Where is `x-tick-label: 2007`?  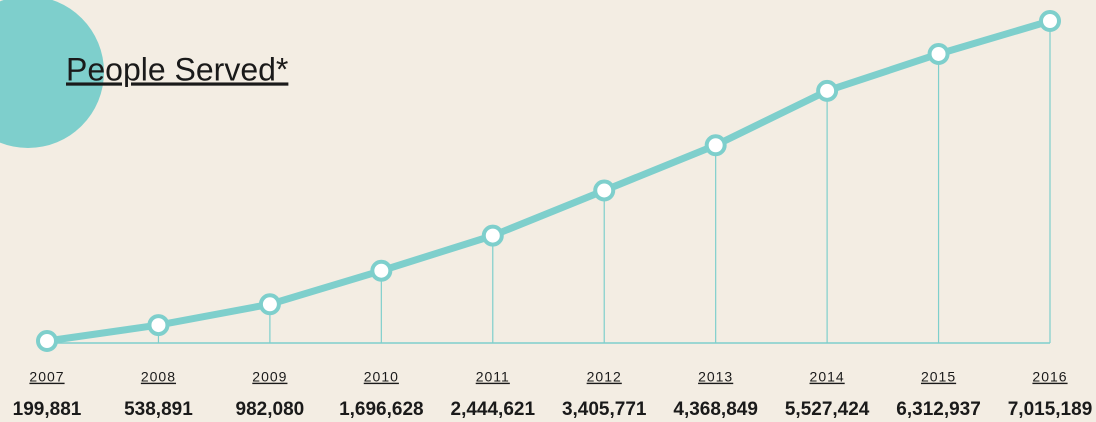 x-tick-label: 2007 is located at coordinates (46, 377).